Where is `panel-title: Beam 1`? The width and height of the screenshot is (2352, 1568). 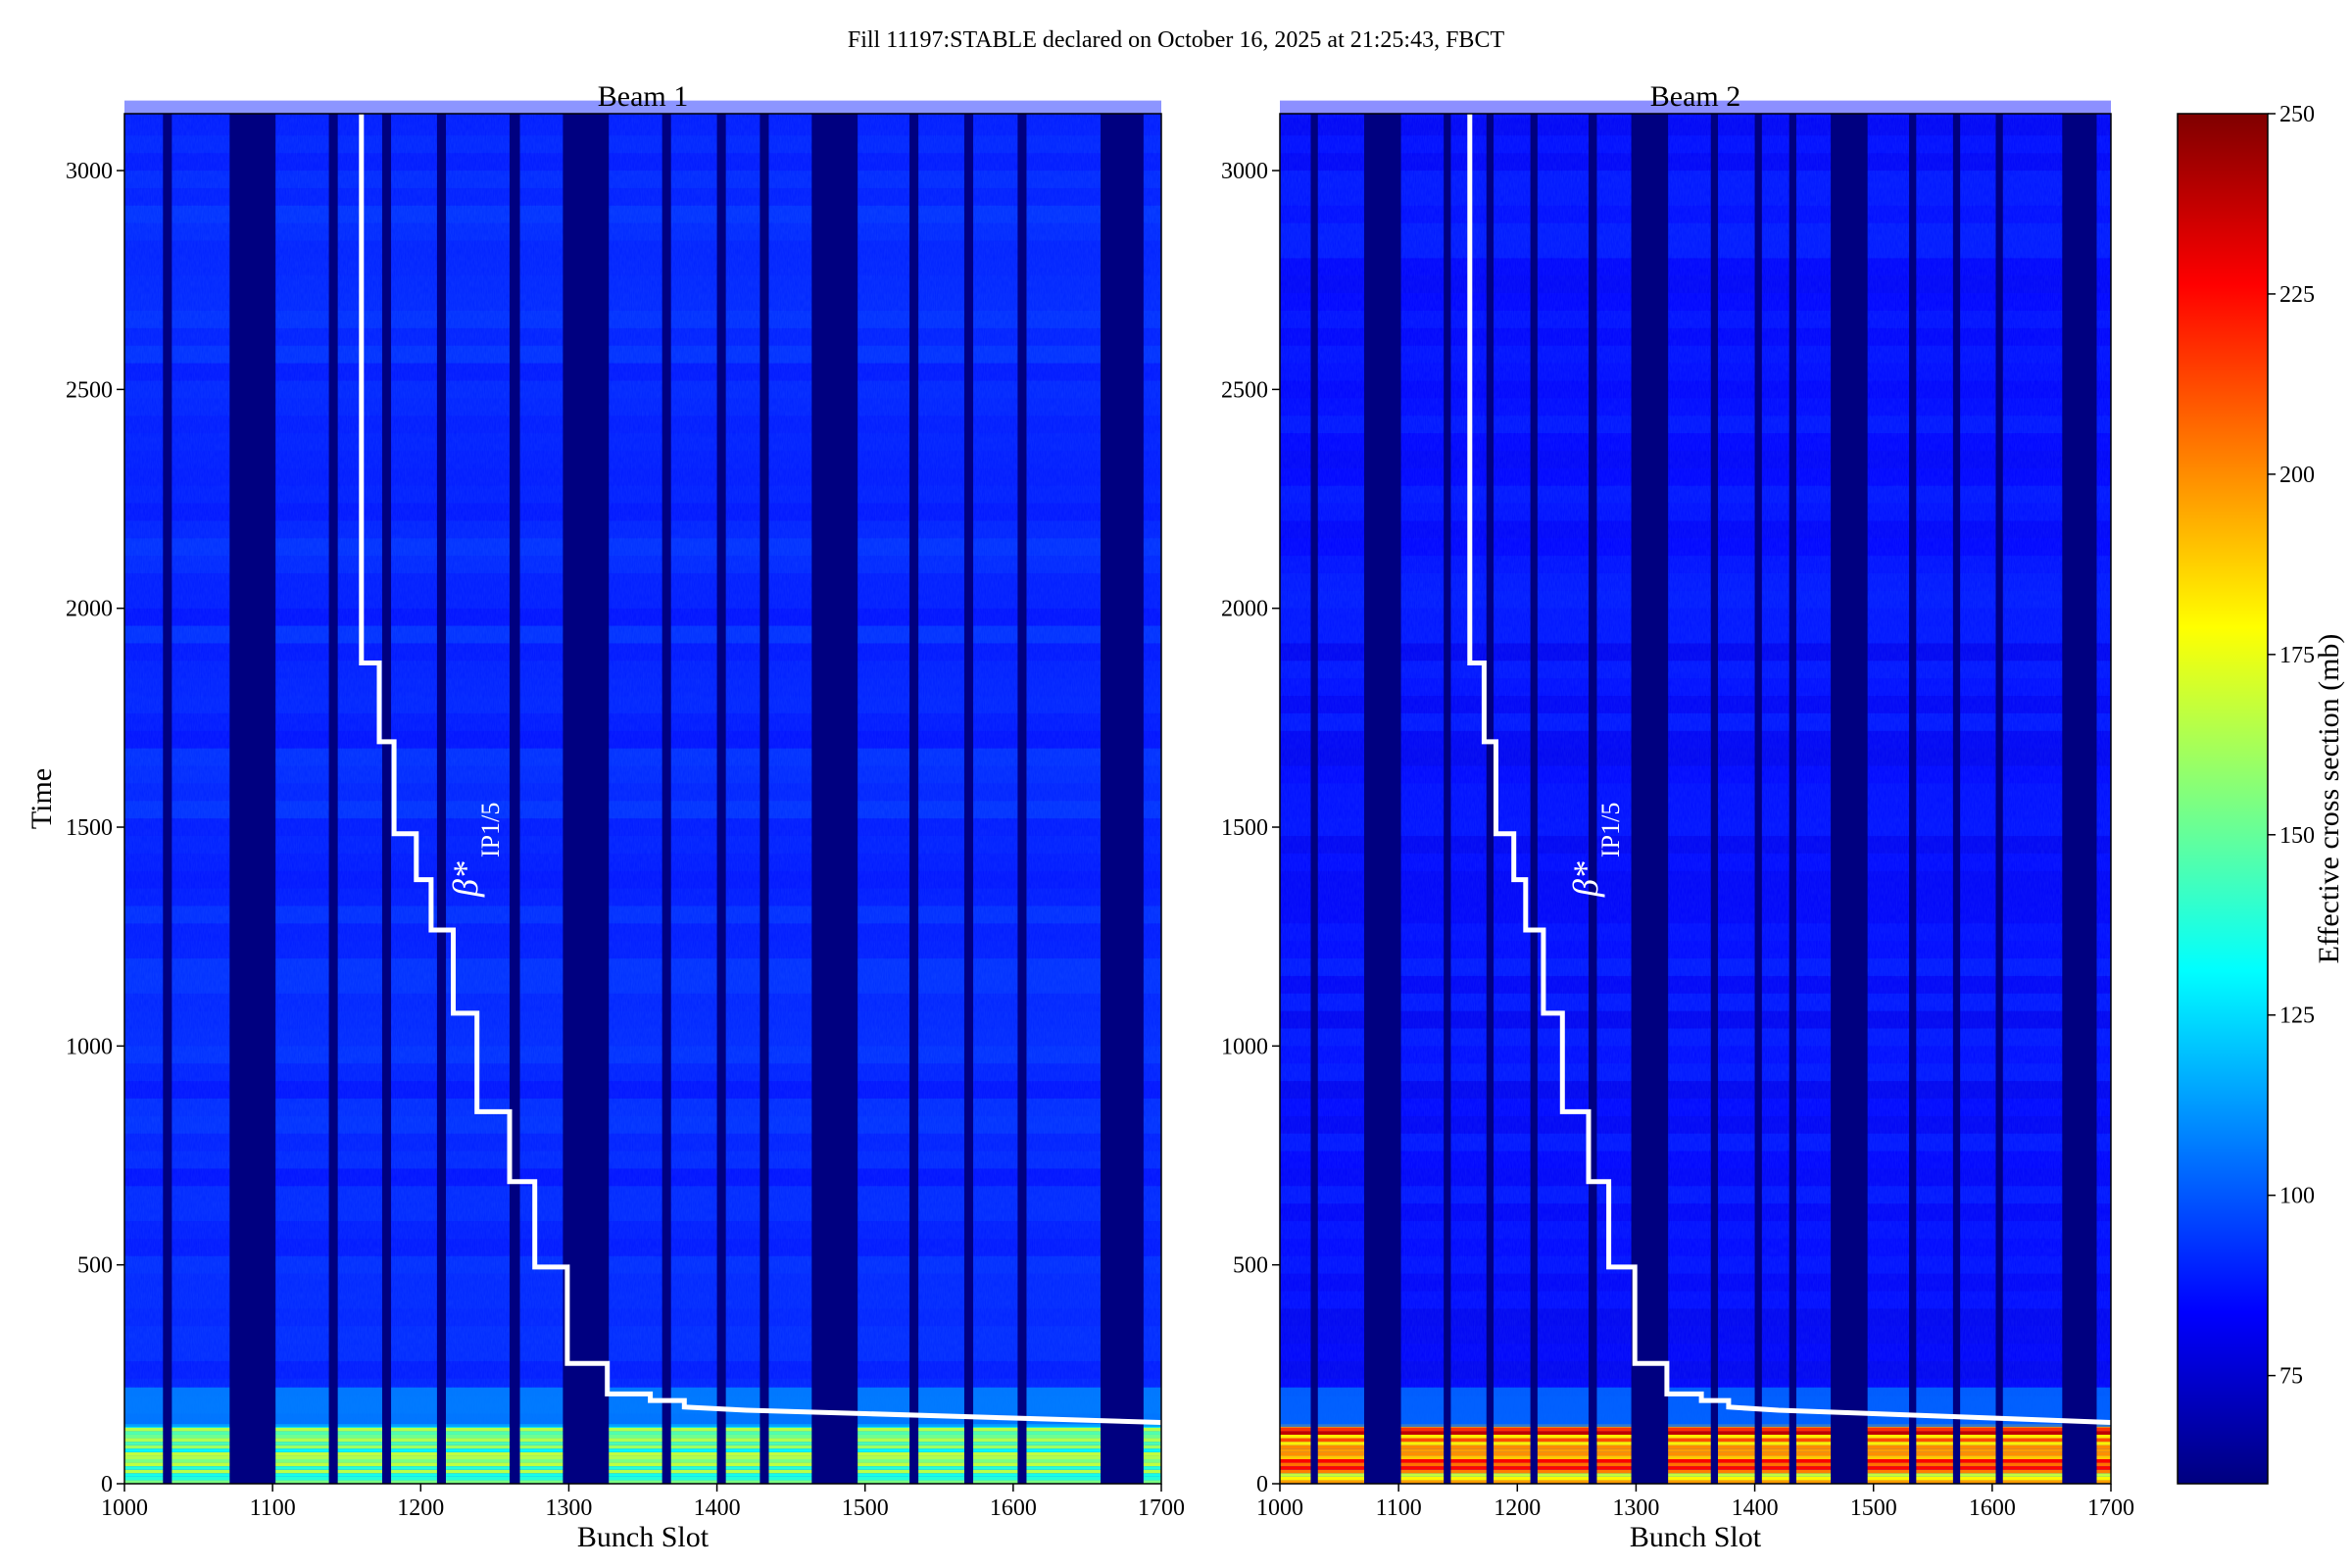
panel-title: Beam 1 is located at coordinates (643, 96).